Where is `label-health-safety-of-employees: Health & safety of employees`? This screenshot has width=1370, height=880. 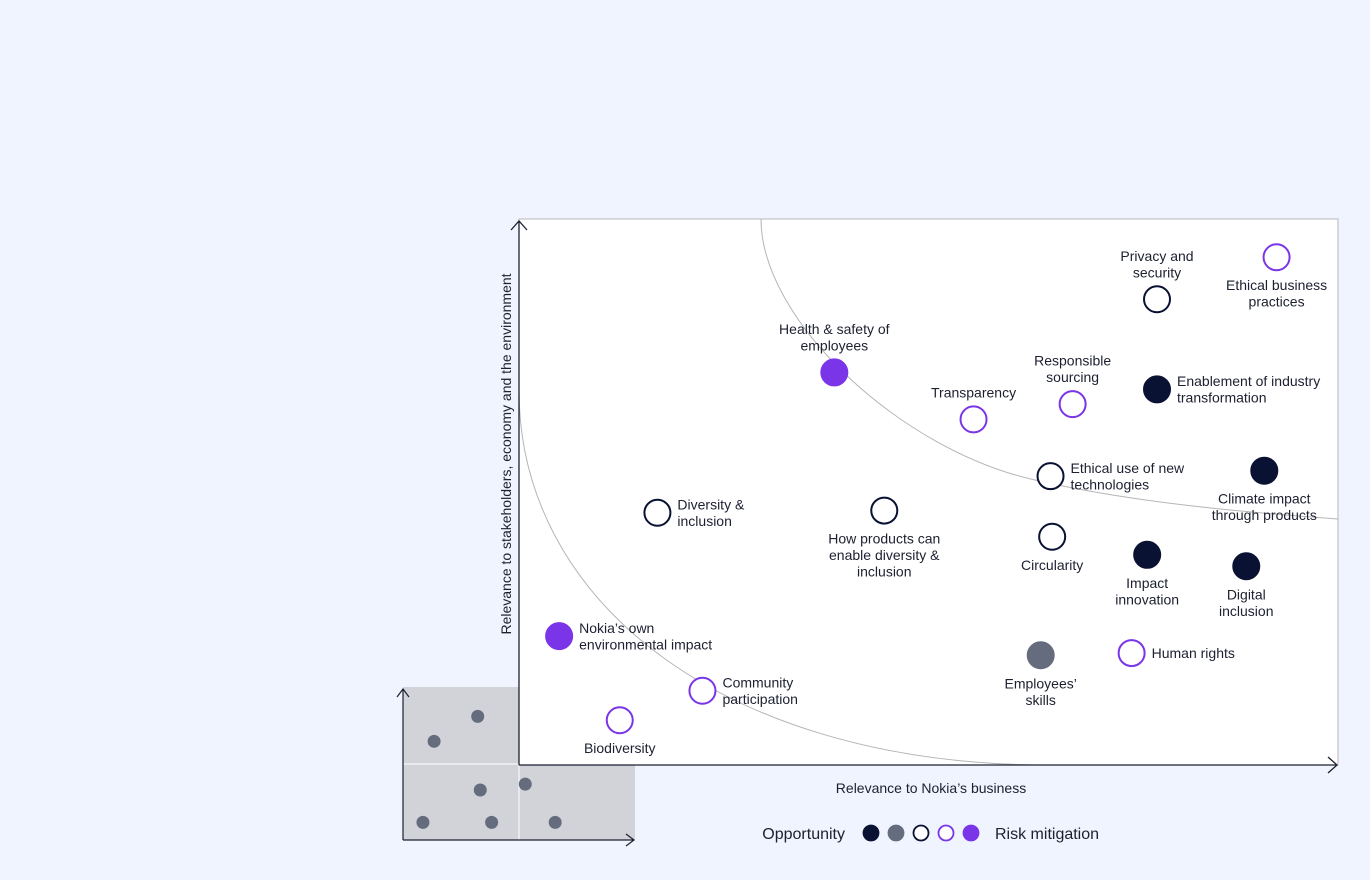 label-health-safety-of-employees: Health & safety of employees is located at coordinates (834, 337).